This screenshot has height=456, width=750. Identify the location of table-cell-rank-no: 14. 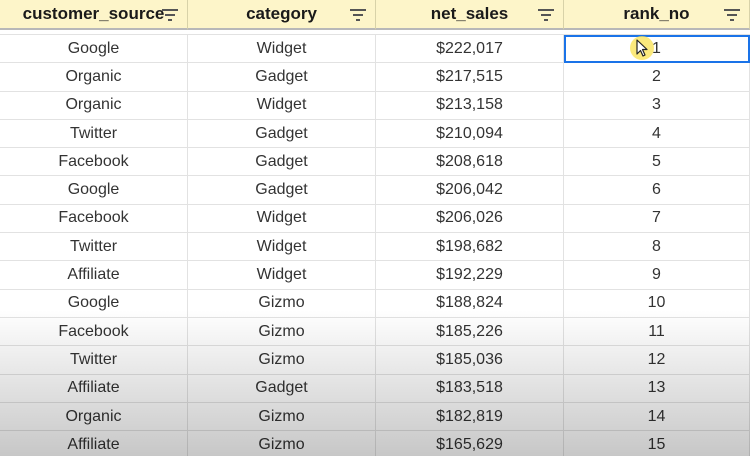
(657, 417).